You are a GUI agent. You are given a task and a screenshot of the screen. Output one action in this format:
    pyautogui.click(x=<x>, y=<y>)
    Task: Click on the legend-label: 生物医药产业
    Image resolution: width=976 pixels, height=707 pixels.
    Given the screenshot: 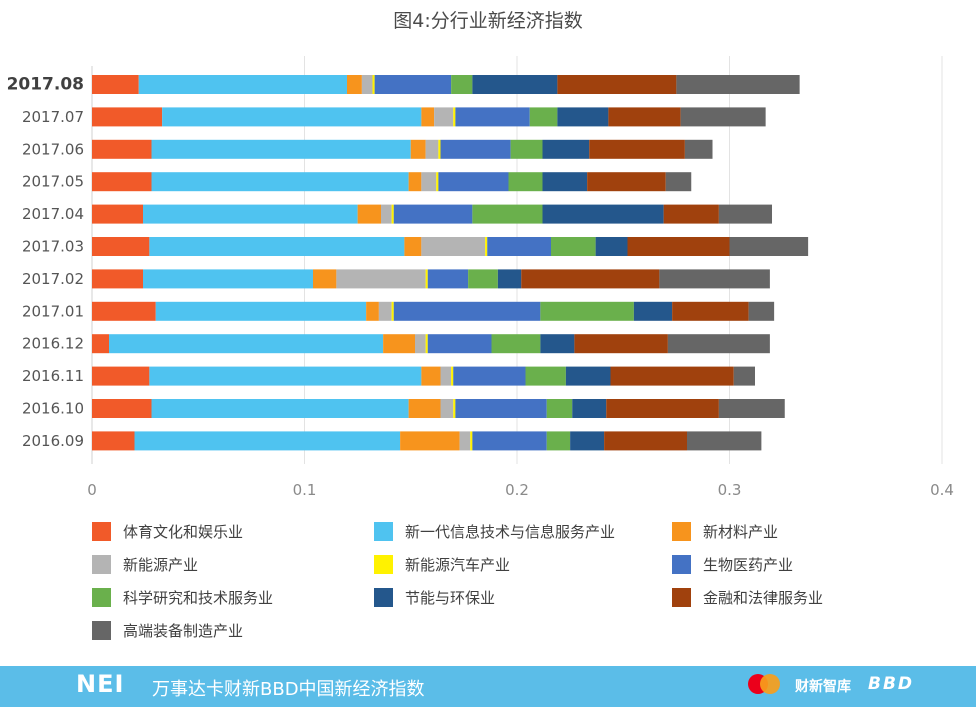 What is the action you would take?
    pyautogui.click(x=748, y=564)
    